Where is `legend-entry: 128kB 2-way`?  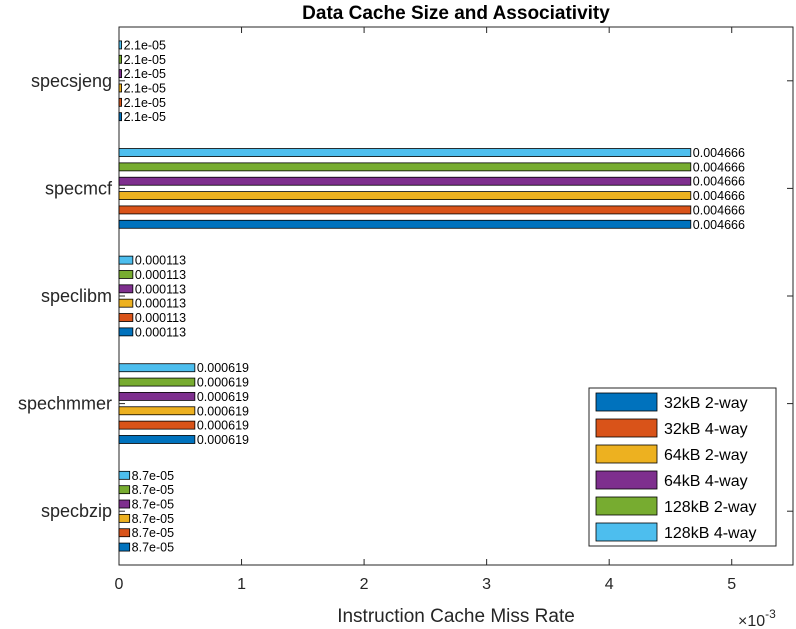
legend-entry: 128kB 2-way is located at coordinates (710, 507).